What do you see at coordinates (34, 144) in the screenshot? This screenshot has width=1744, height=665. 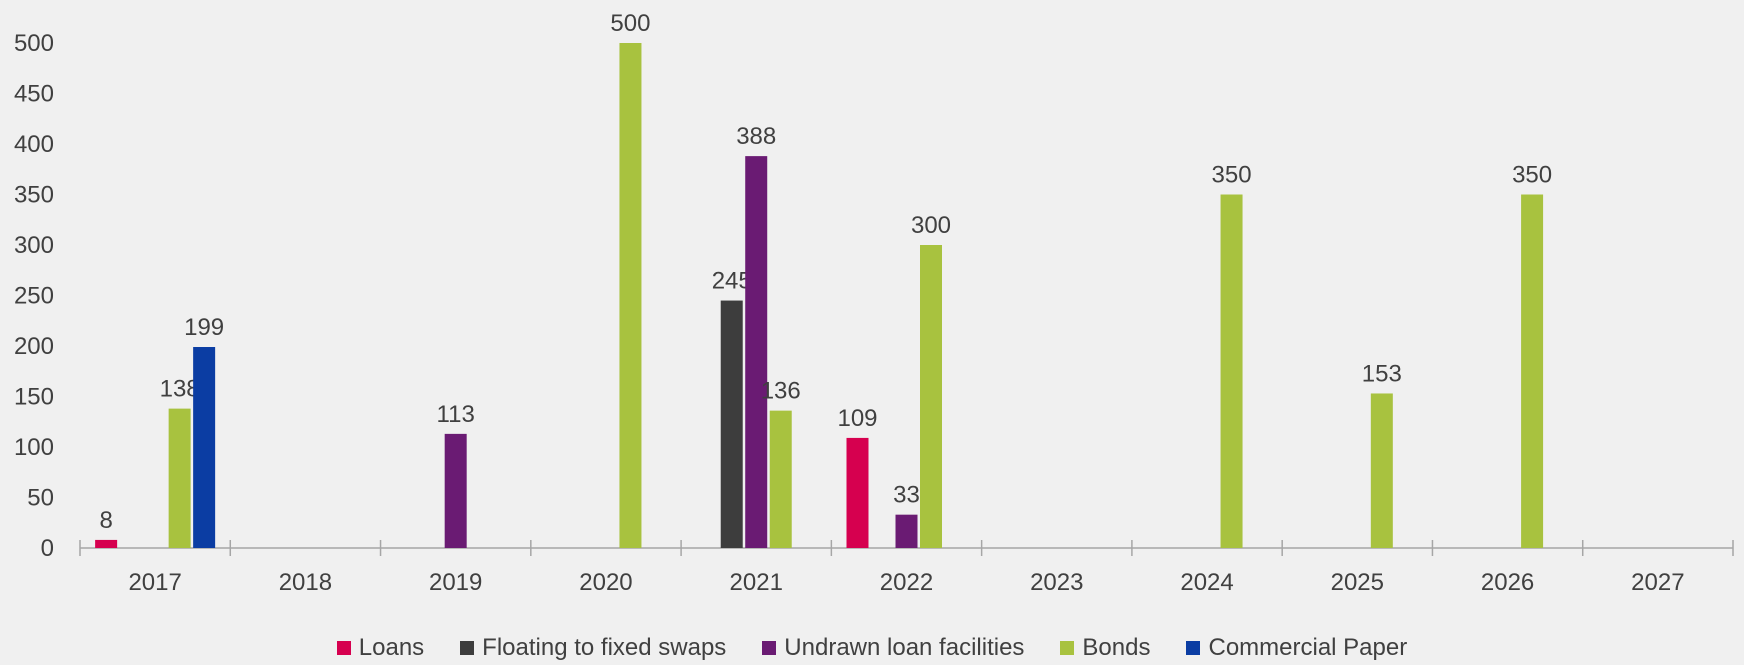 I see `y-tick-label: 400` at bounding box center [34, 144].